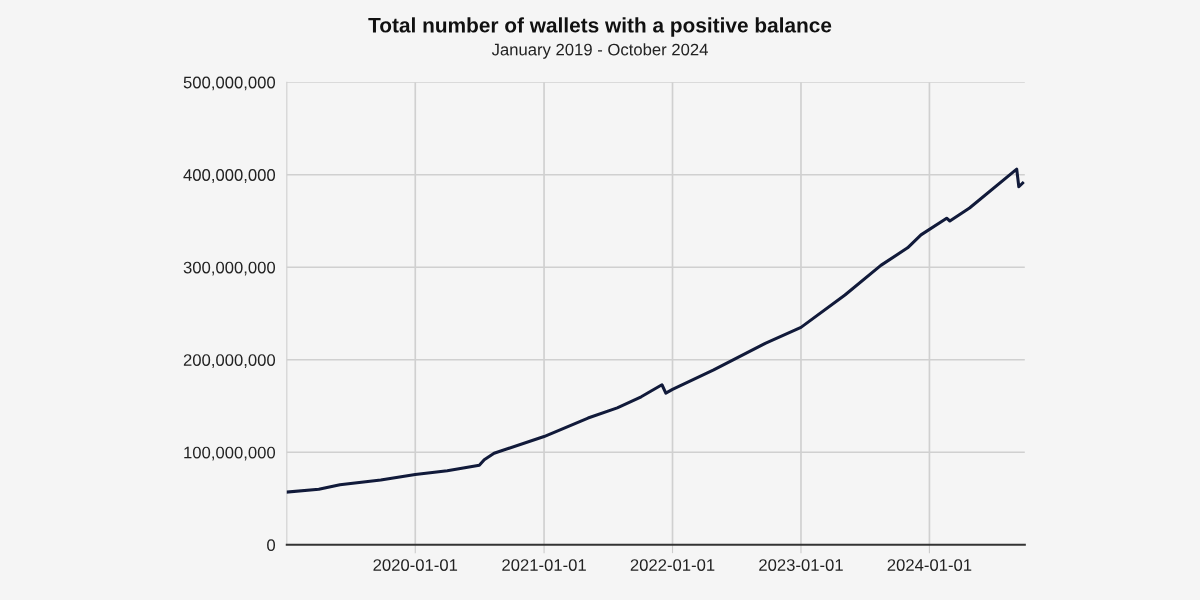  Describe the element at coordinates (229, 176) in the screenshot. I see `y-tick-label: 400,000,000` at that location.